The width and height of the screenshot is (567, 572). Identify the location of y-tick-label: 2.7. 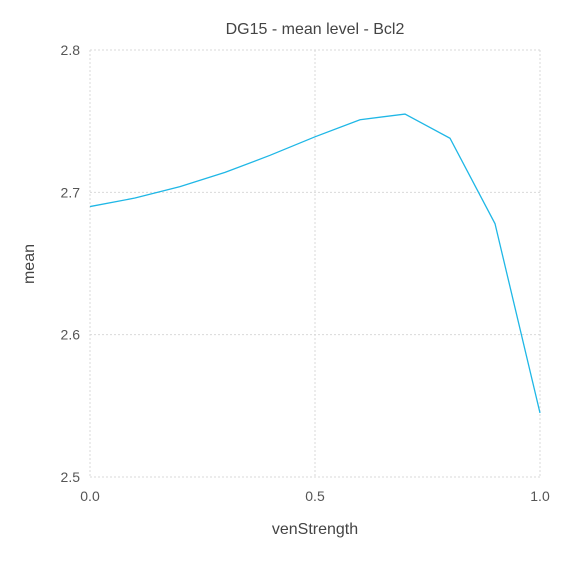
(71, 192).